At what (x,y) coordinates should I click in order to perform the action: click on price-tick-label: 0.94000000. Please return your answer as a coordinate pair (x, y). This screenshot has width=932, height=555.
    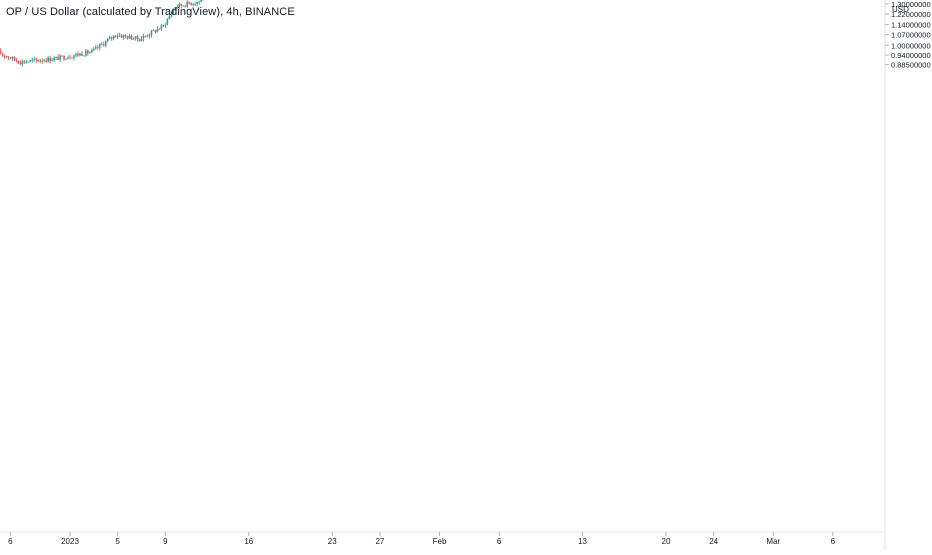
    Looking at the image, I should click on (911, 55).